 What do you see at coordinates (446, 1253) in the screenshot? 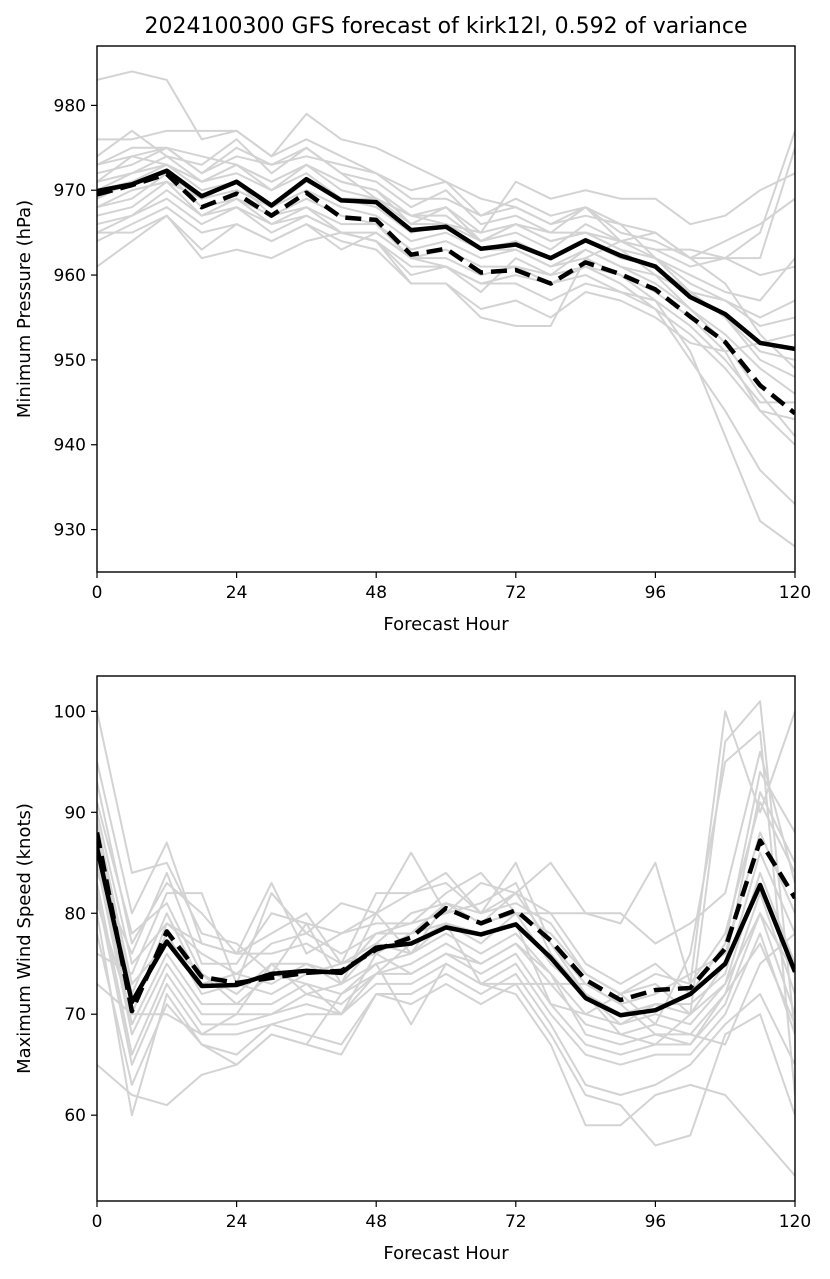
I see `wind-xlabel: Forecast Hour` at bounding box center [446, 1253].